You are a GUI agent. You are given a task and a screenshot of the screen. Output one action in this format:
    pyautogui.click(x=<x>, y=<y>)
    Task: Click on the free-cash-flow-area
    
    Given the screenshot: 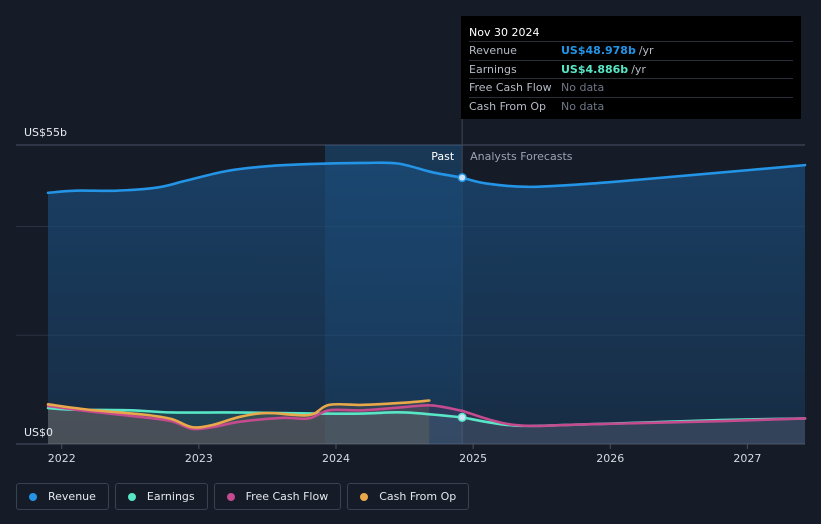 What is the action you would take?
    pyautogui.click(x=426, y=424)
    